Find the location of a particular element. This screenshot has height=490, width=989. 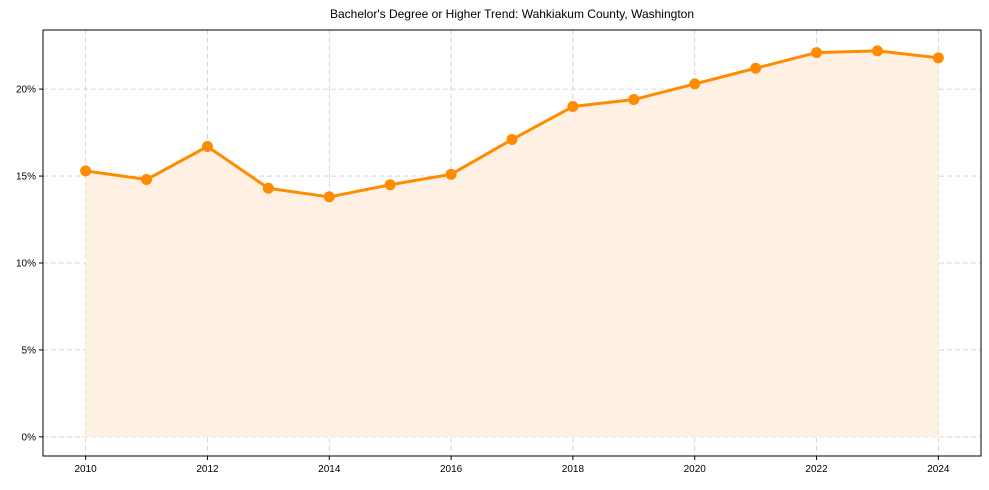

y-axis: 0% 5% 10% 15% 20% is located at coordinates (29, 264).